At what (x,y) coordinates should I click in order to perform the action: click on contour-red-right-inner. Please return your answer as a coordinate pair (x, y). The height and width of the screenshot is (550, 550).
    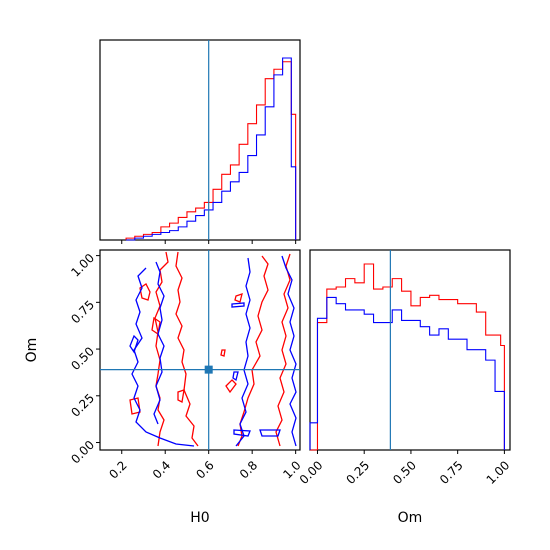
    Looking at the image, I should click on (253, 351).